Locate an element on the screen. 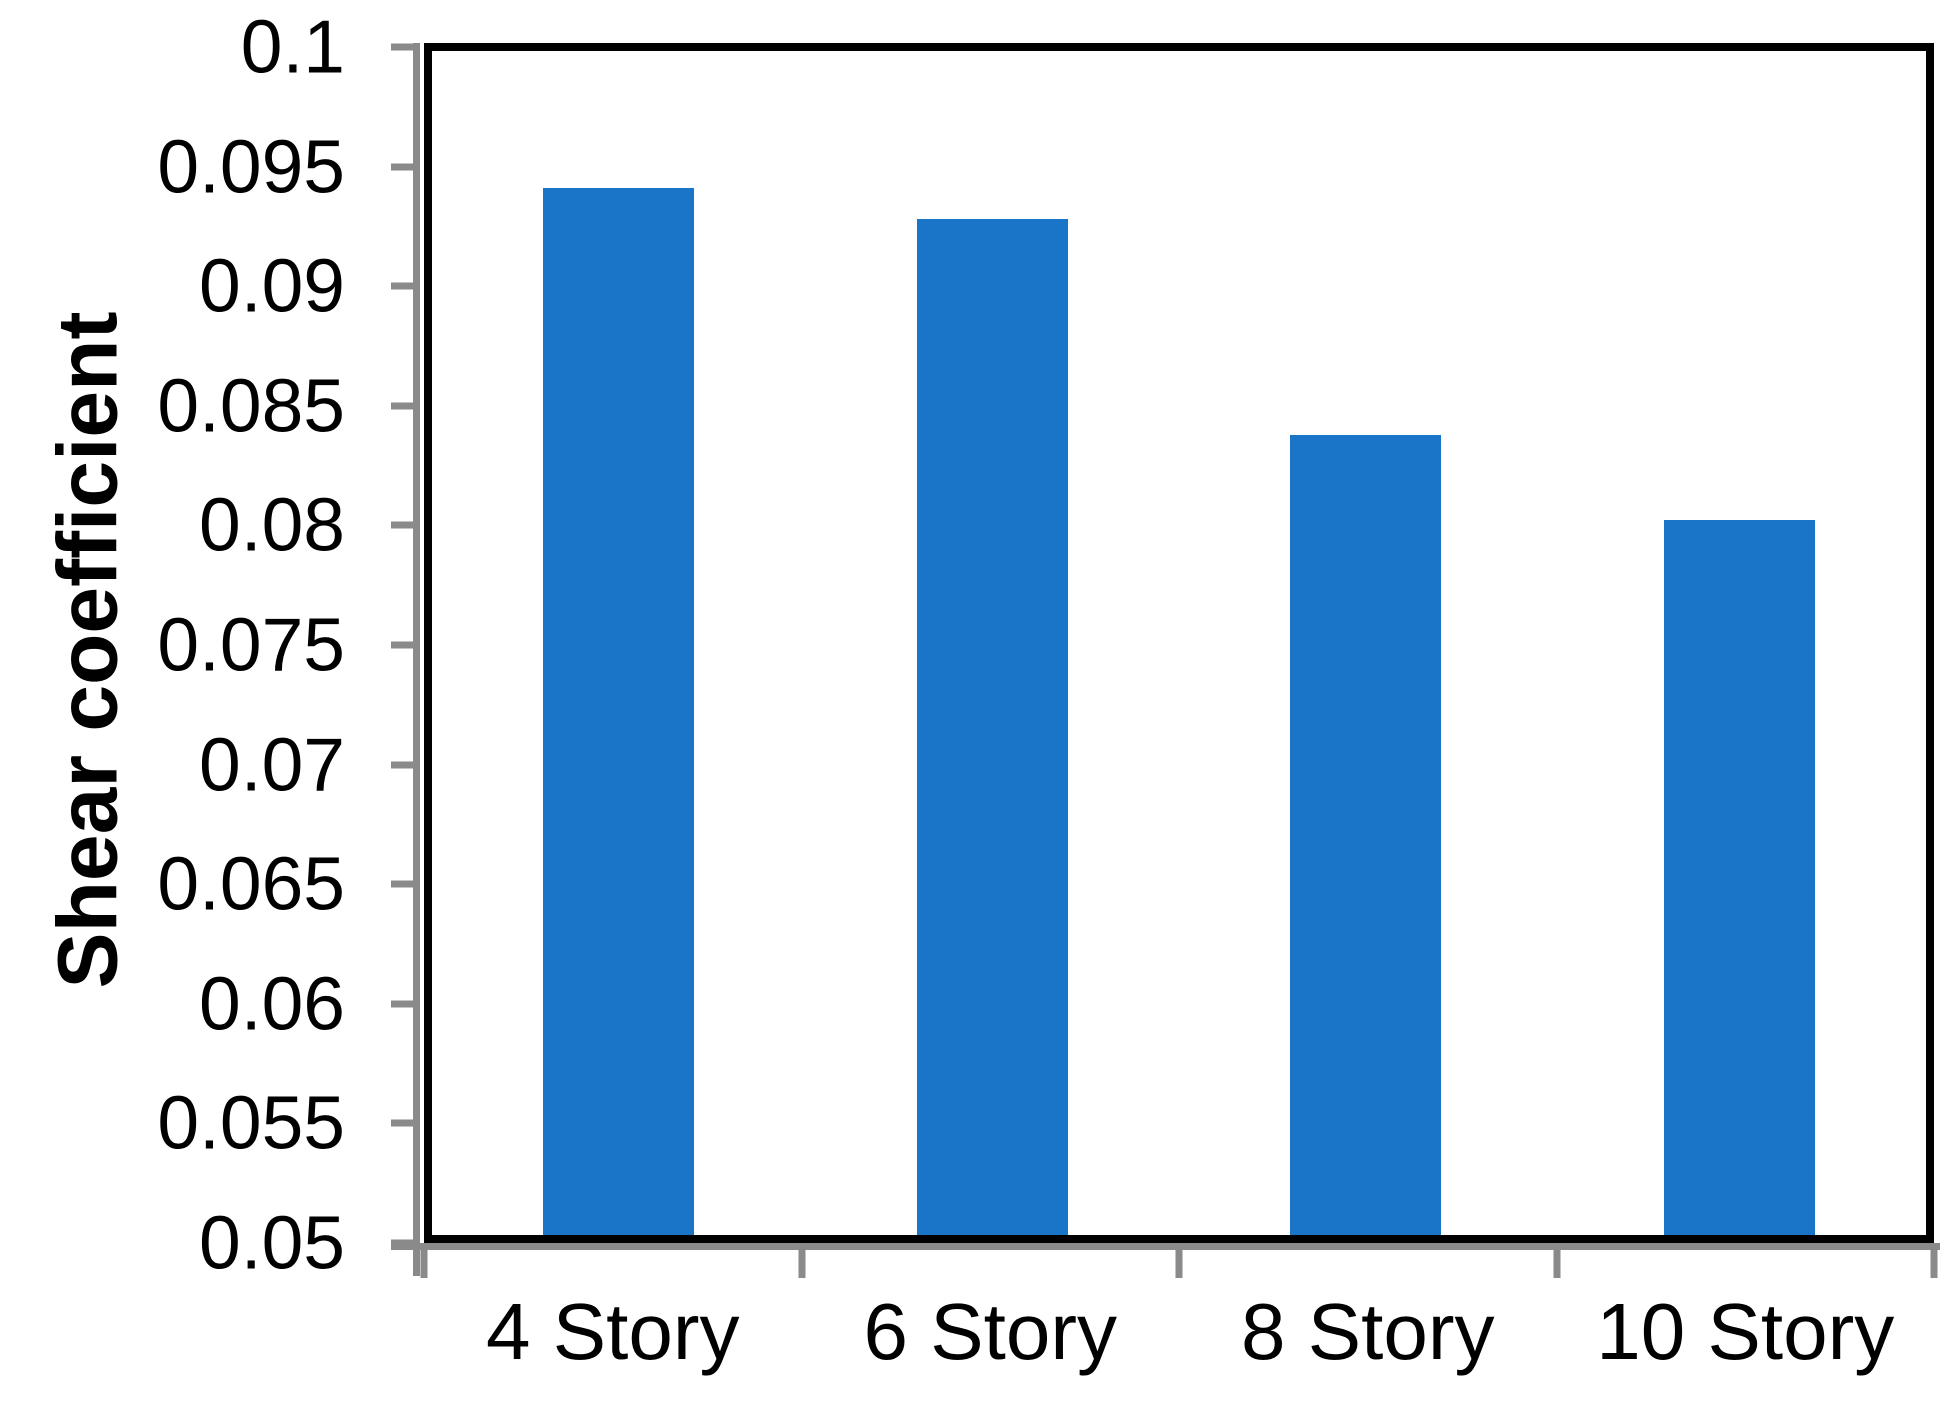 The width and height of the screenshot is (1949, 1419). bar-6-story is located at coordinates (992, 727).